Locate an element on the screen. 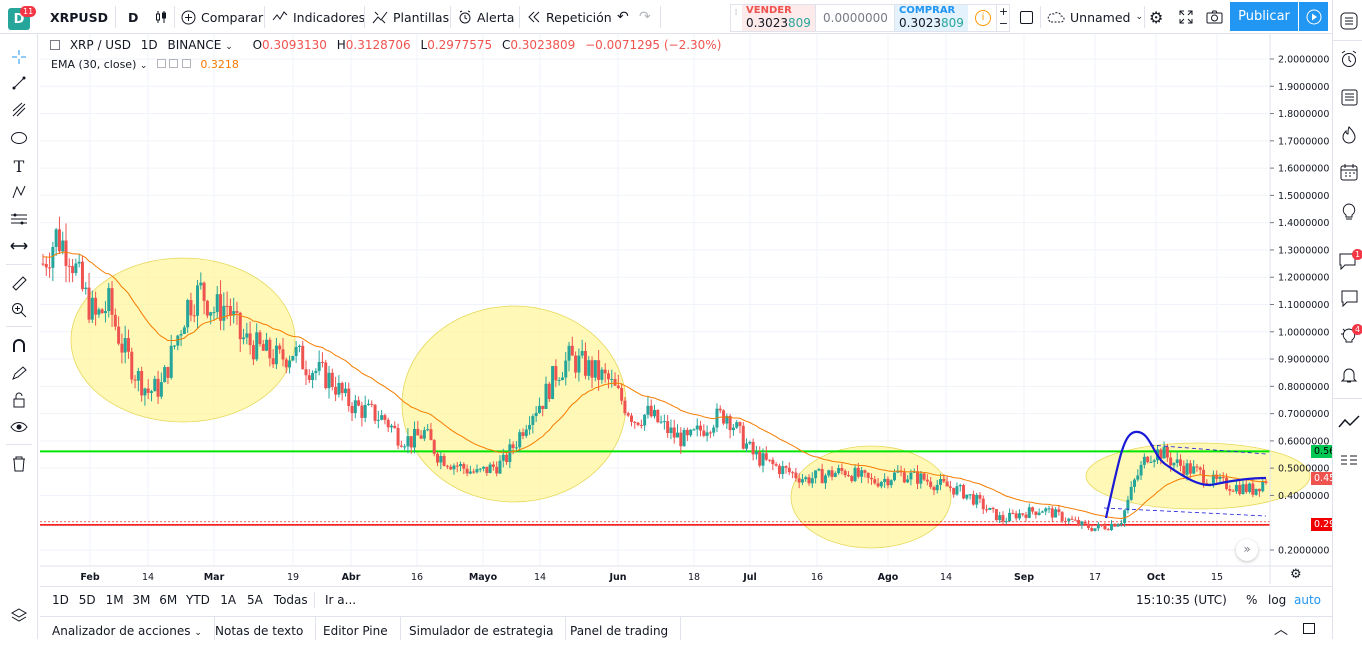 The image size is (1362, 647). gear-icon is located at coordinates (174, 63).